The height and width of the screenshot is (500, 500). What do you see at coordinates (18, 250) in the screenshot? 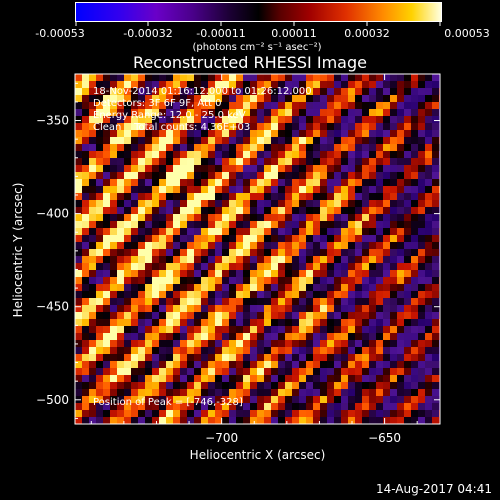
I see `y-axis-label: Heliocentric Y (arcsec)` at bounding box center [18, 250].